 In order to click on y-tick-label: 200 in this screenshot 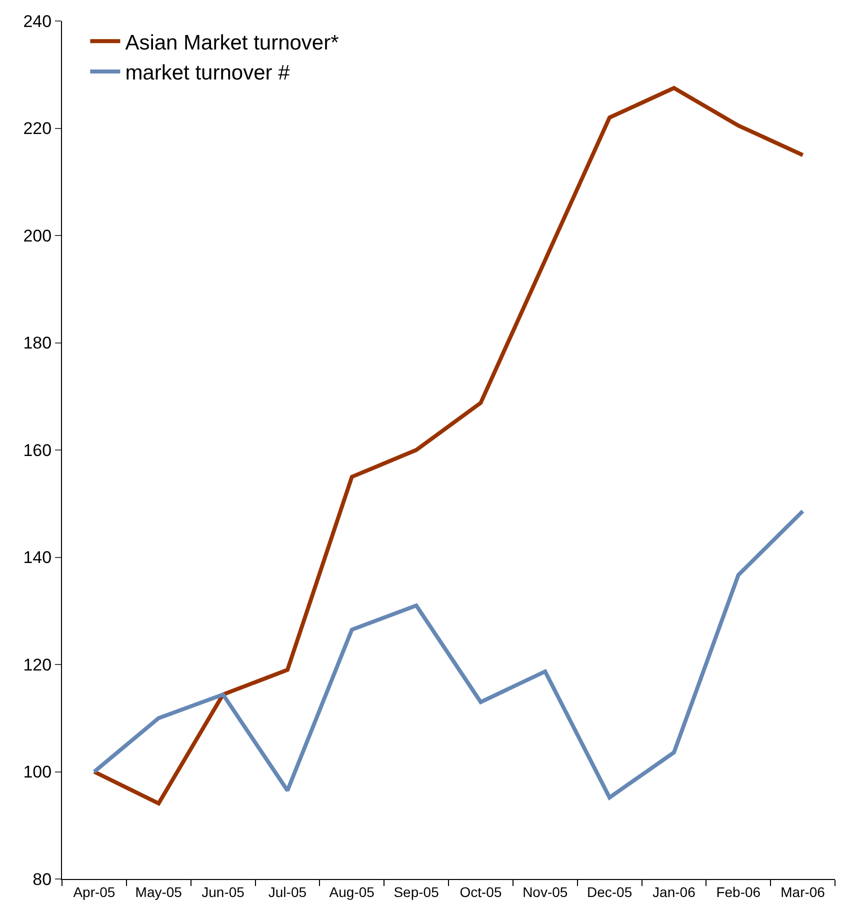, I will do `click(37, 236)`.